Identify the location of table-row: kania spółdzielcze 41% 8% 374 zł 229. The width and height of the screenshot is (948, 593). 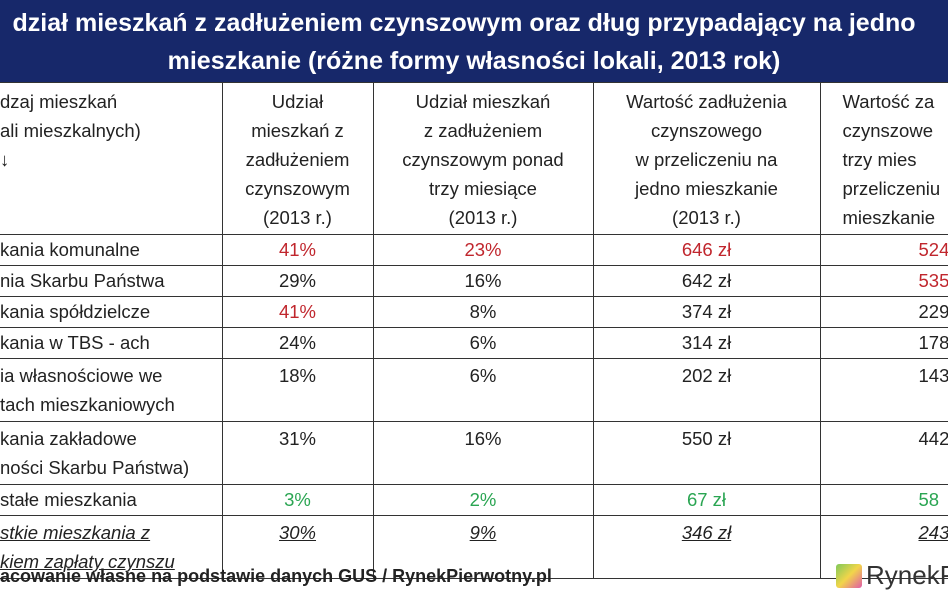
(474, 312).